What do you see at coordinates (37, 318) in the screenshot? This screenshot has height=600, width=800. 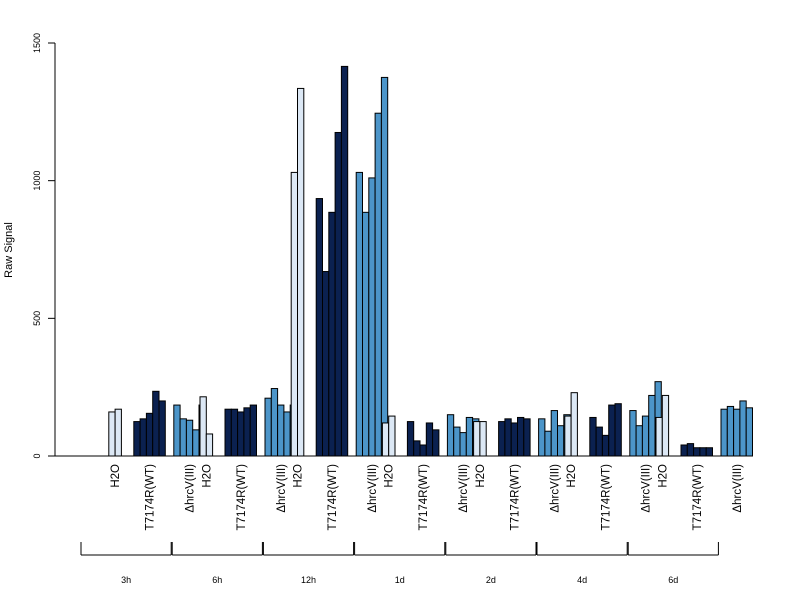 I see `y-tick-label: 500` at bounding box center [37, 318].